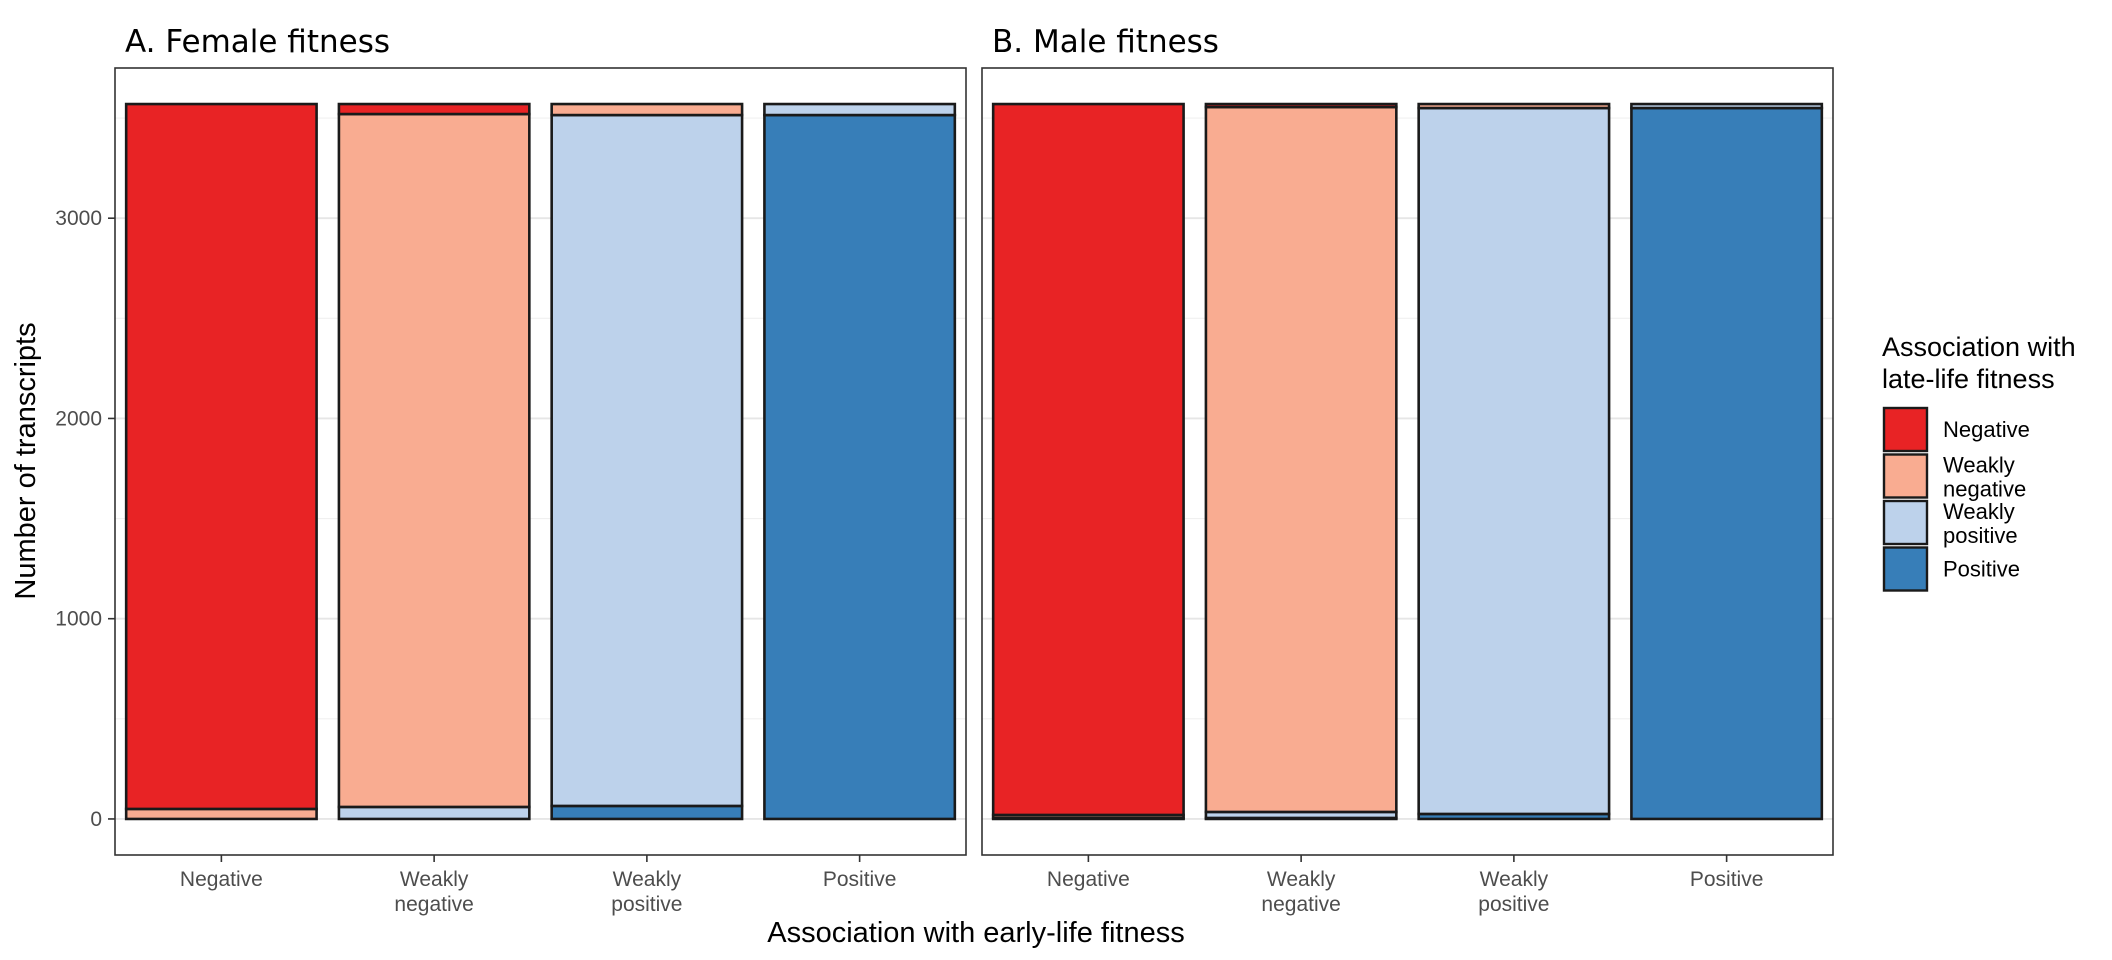 The height and width of the screenshot is (960, 2112). Describe the element at coordinates (1105, 42) in the screenshot. I see `panel-title: B. Male fitness` at that location.